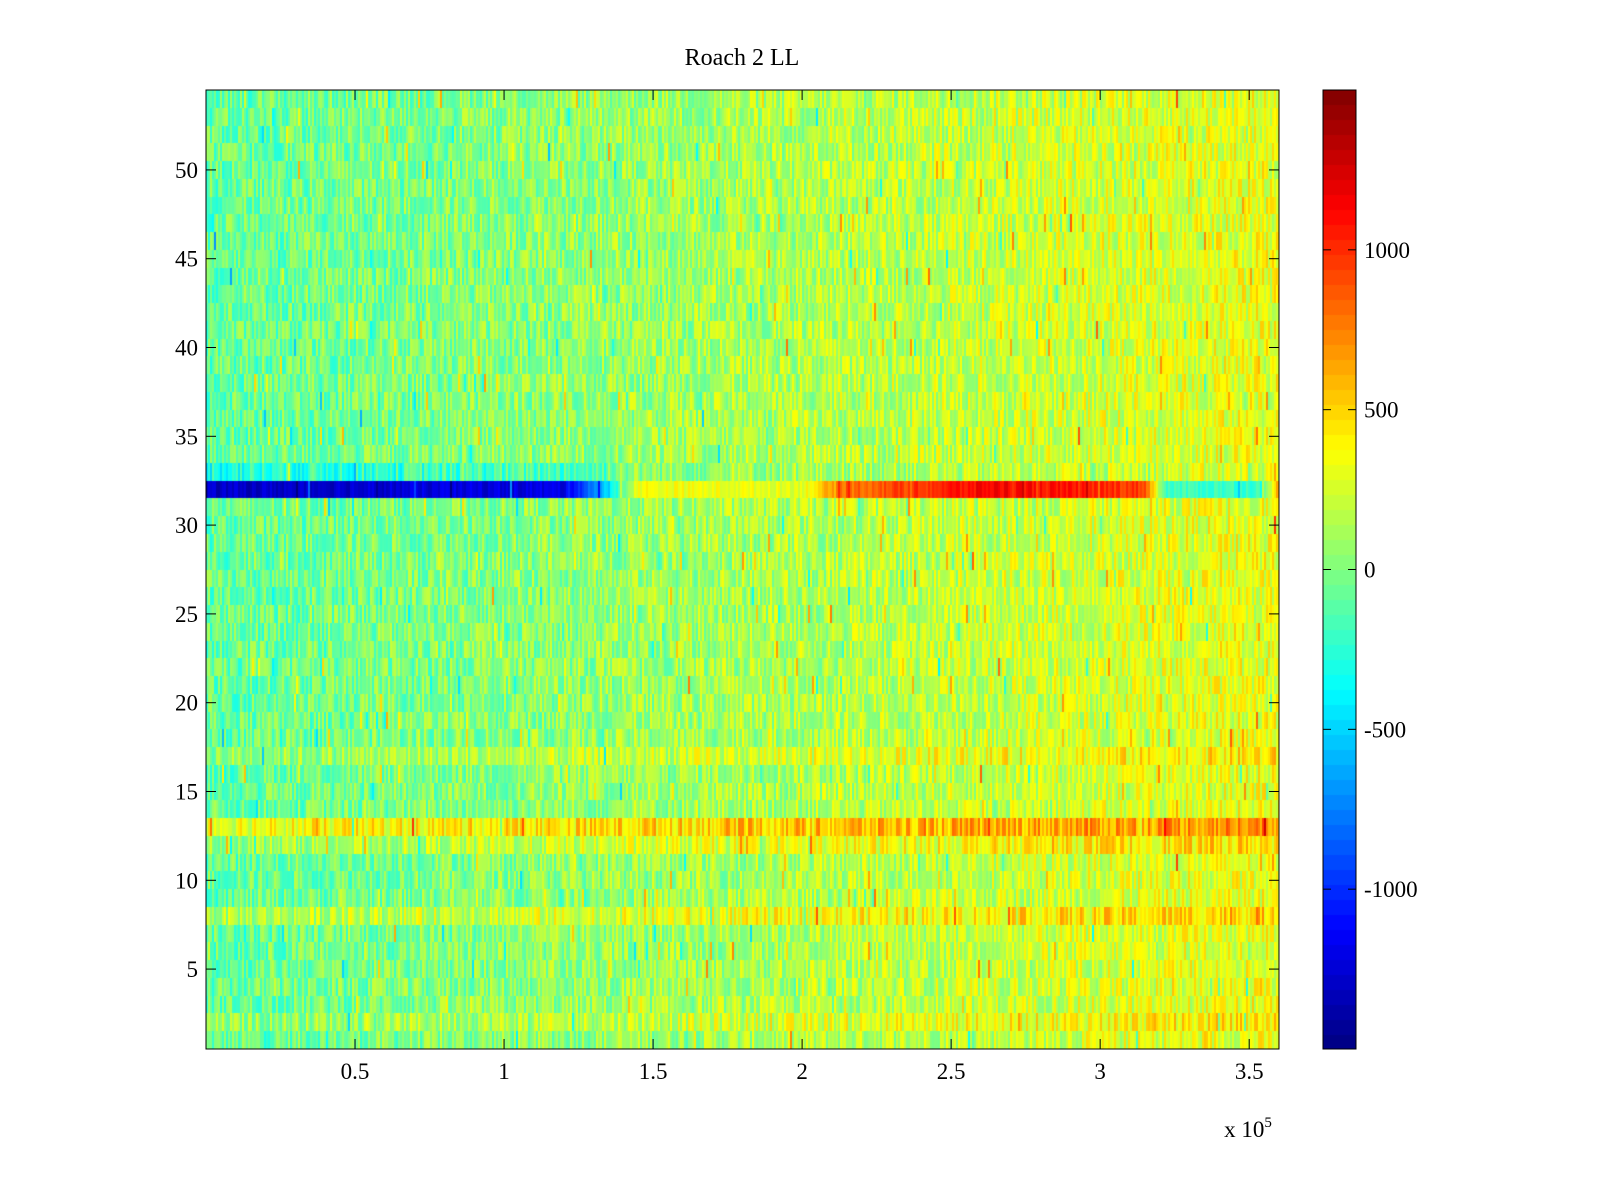  I want to click on x-tick-label: 1, so click(504, 1071).